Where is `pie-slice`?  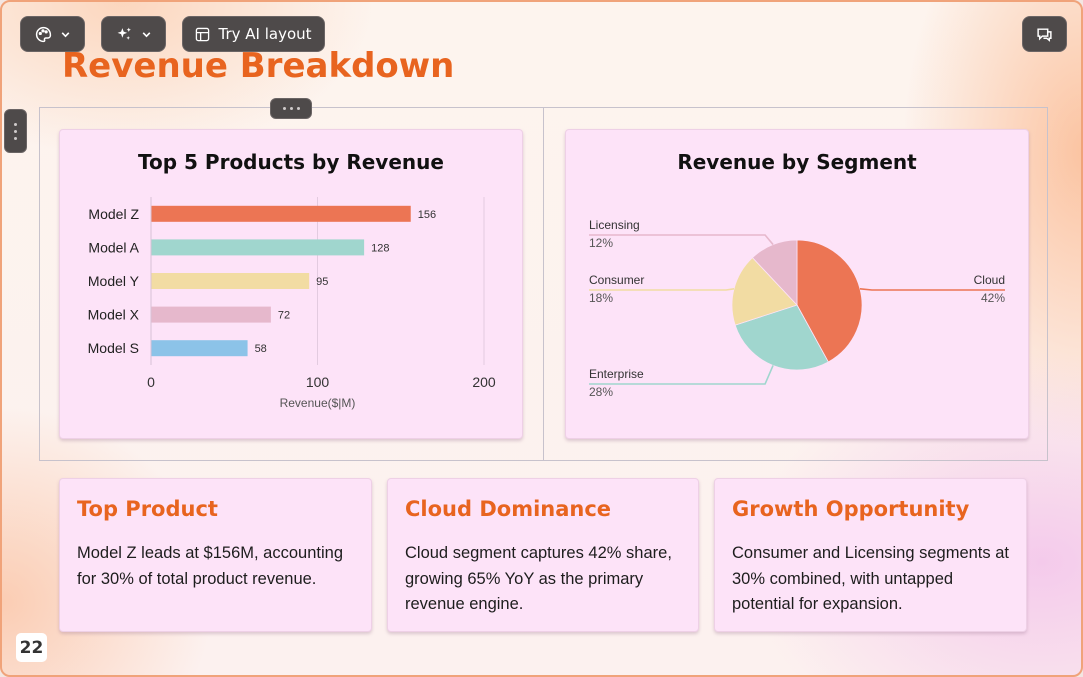 pie-slice is located at coordinates (764, 291).